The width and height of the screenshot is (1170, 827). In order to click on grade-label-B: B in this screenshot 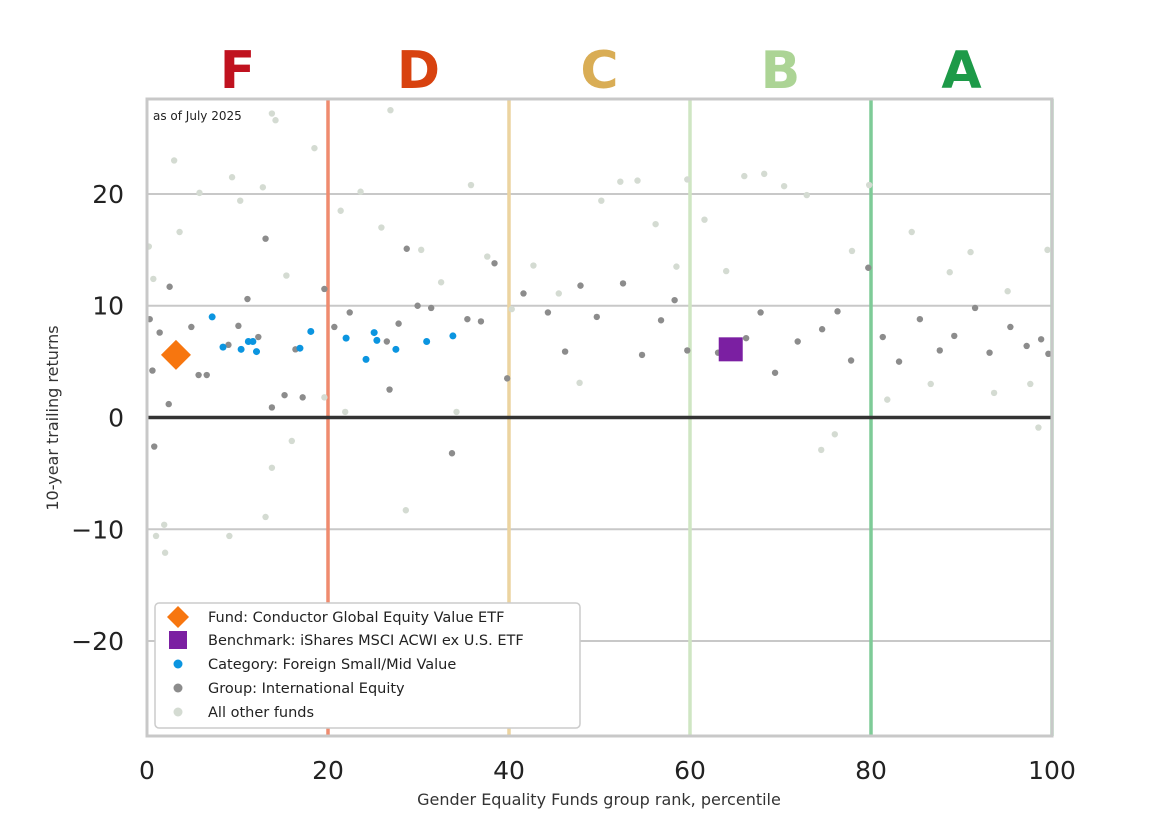, I will do `click(781, 71)`.